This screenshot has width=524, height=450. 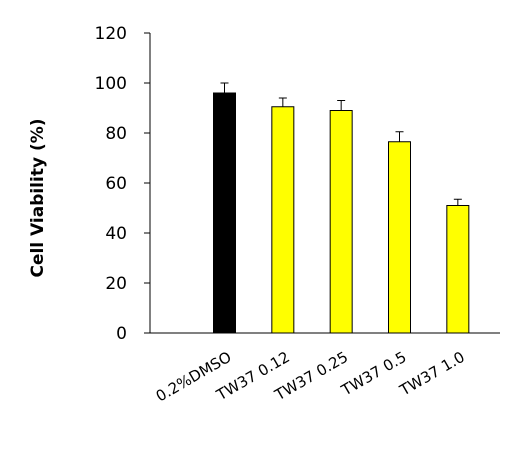 What do you see at coordinates (111, 84) in the screenshot?
I see `y-tick-label: 100` at bounding box center [111, 84].